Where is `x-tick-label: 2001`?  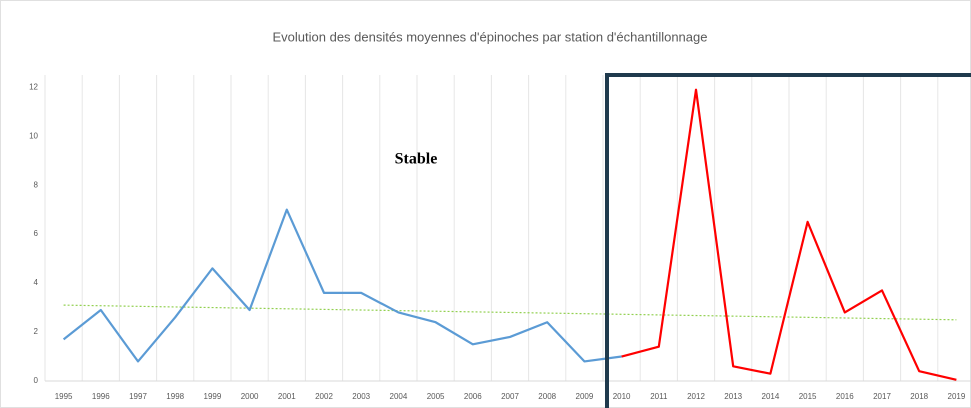 x-tick-label: 2001 is located at coordinates (287, 396).